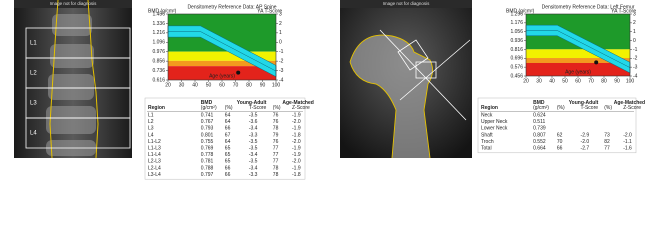 The image size is (646, 240). I want to click on y-tick-label: 1.296, so click(516, 14).